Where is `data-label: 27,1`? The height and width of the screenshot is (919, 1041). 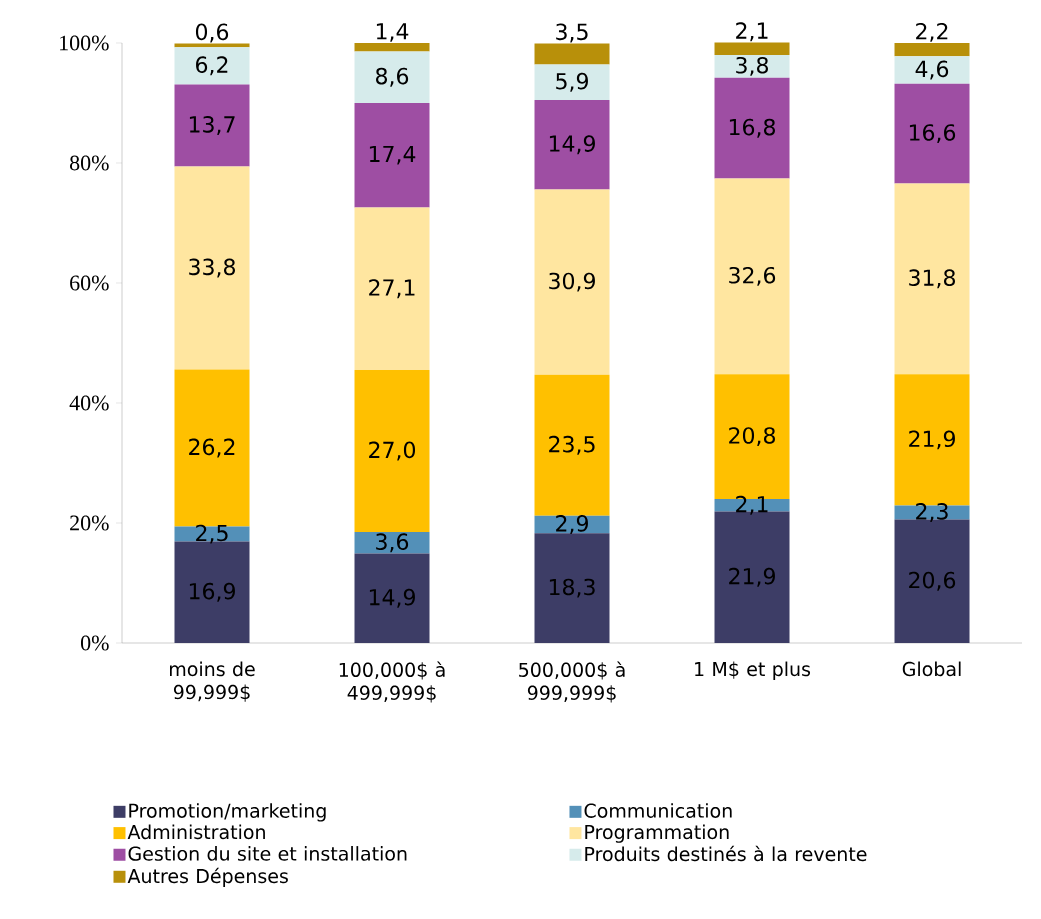 data-label: 27,1 is located at coordinates (392, 289).